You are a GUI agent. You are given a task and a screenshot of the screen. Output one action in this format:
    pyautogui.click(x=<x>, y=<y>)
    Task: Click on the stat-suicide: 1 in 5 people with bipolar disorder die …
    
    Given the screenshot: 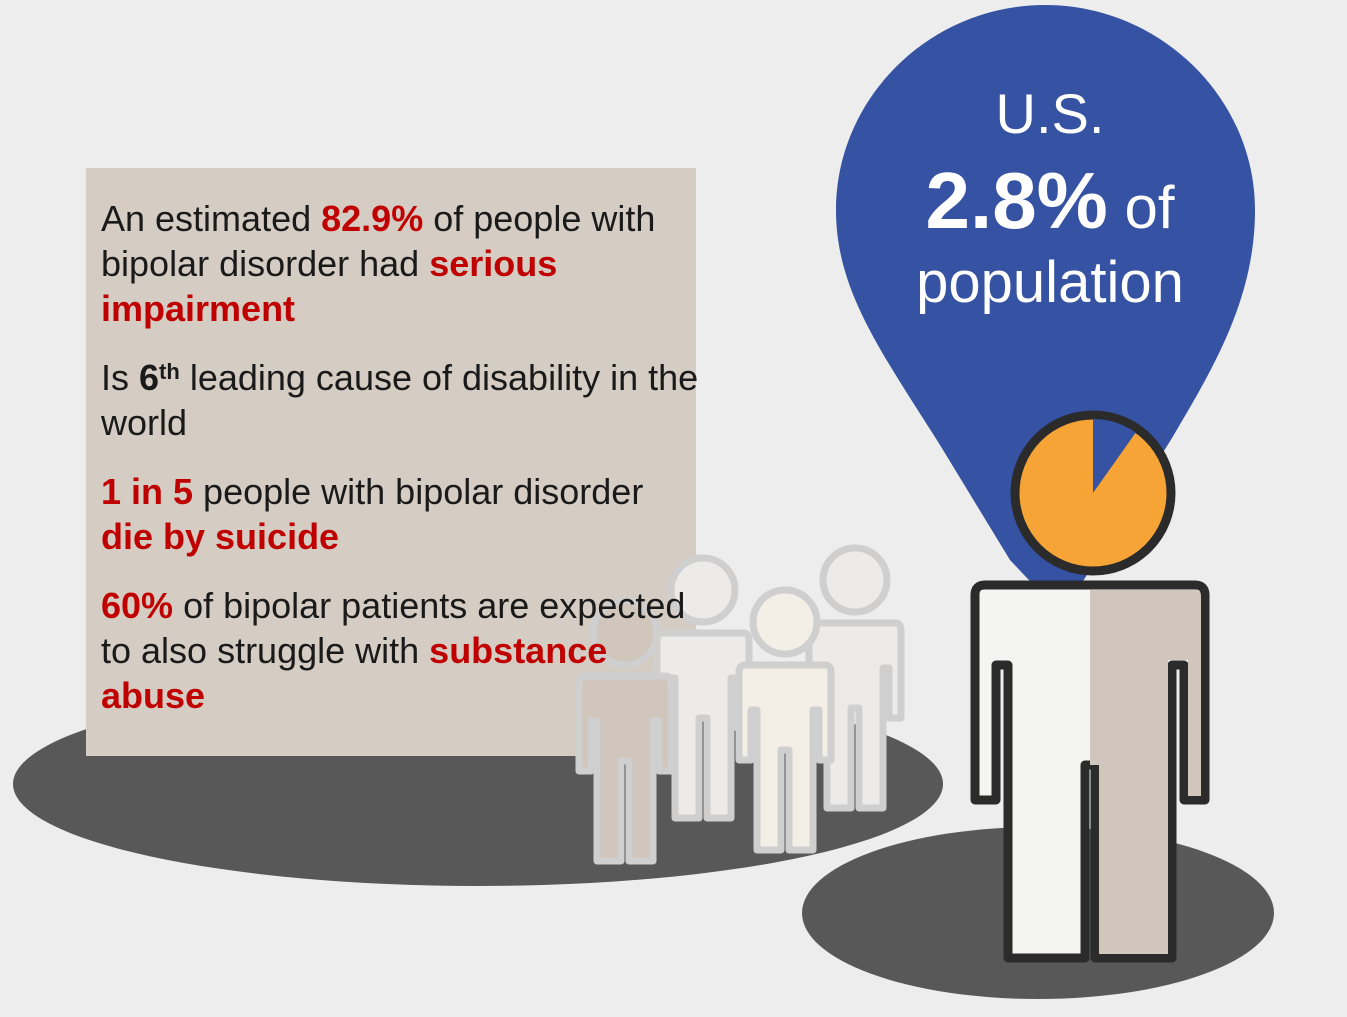 What is the action you would take?
    pyautogui.click(x=401, y=514)
    